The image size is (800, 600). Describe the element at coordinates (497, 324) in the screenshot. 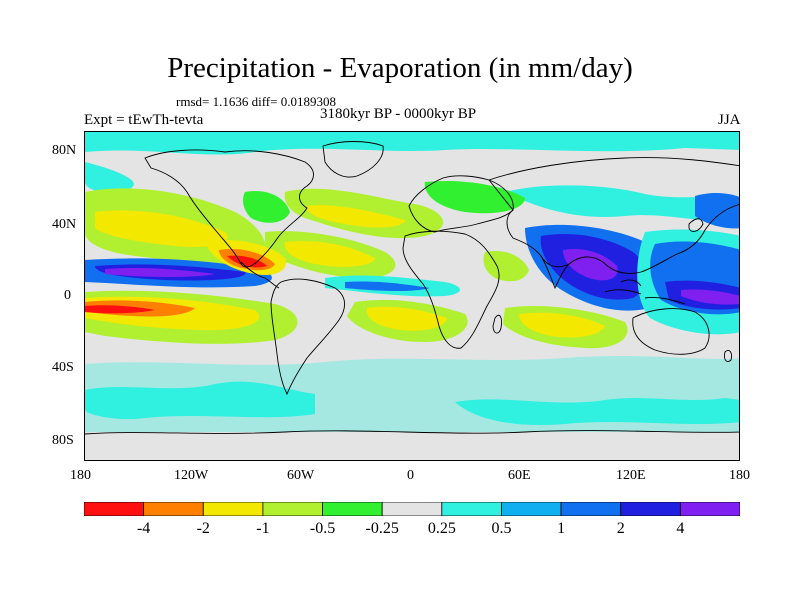

I see `madagascar-coast` at that location.